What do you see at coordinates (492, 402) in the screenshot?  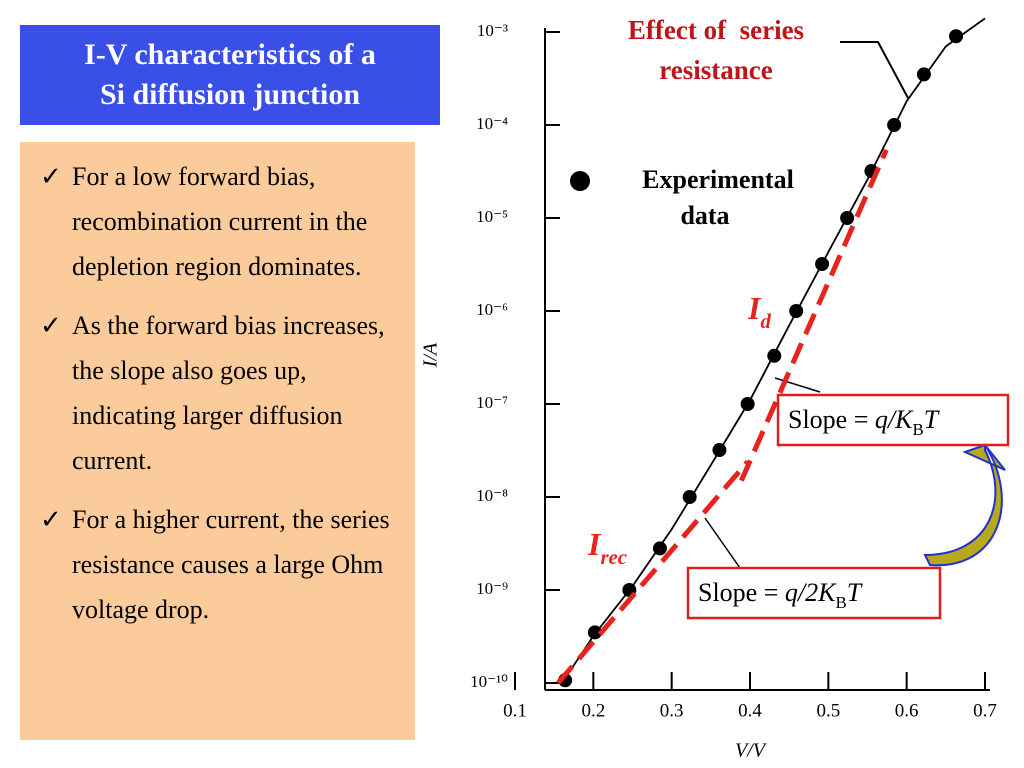 I see `y-tick-label: 10⁻⁷` at bounding box center [492, 402].